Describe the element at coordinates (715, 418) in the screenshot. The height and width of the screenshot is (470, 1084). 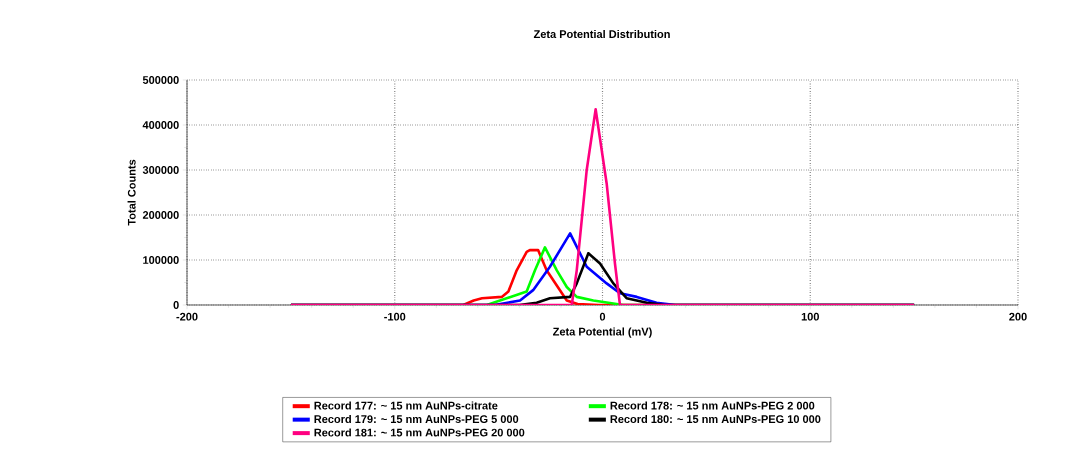
I see `legend-label: Record 180: ~ 15 nm AuNPs-PEG 10 000` at that location.